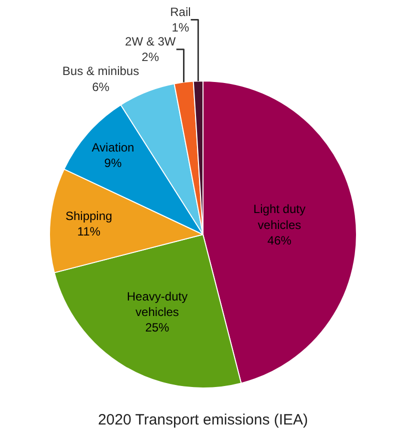  I want to click on data-label: 25%, so click(157, 327).